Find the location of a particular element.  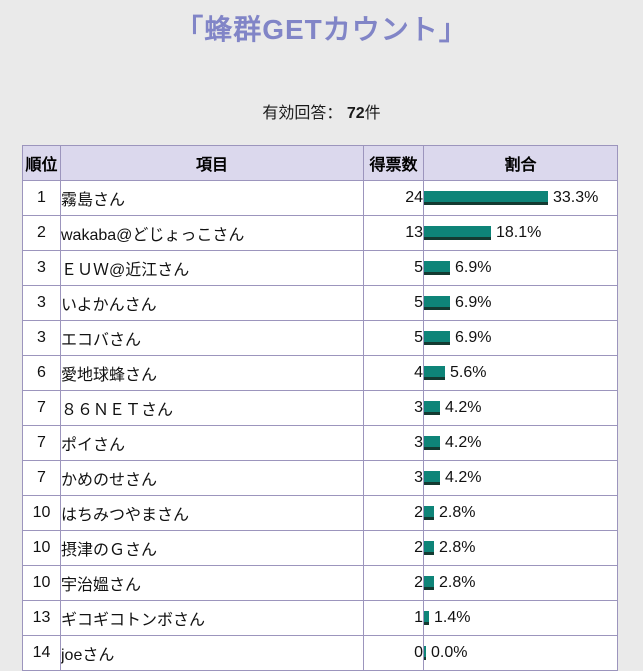

percent-label: 18.1% is located at coordinates (519, 232).